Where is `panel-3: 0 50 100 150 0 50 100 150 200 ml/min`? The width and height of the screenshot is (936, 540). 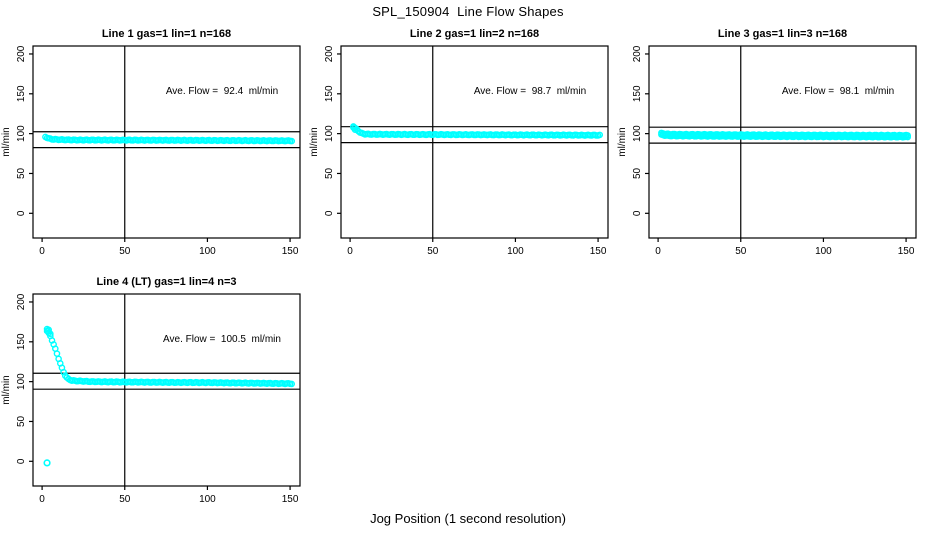 panel-3: 0 50 100 150 0 50 100 150 200 ml/min is located at coordinates (767, 151).